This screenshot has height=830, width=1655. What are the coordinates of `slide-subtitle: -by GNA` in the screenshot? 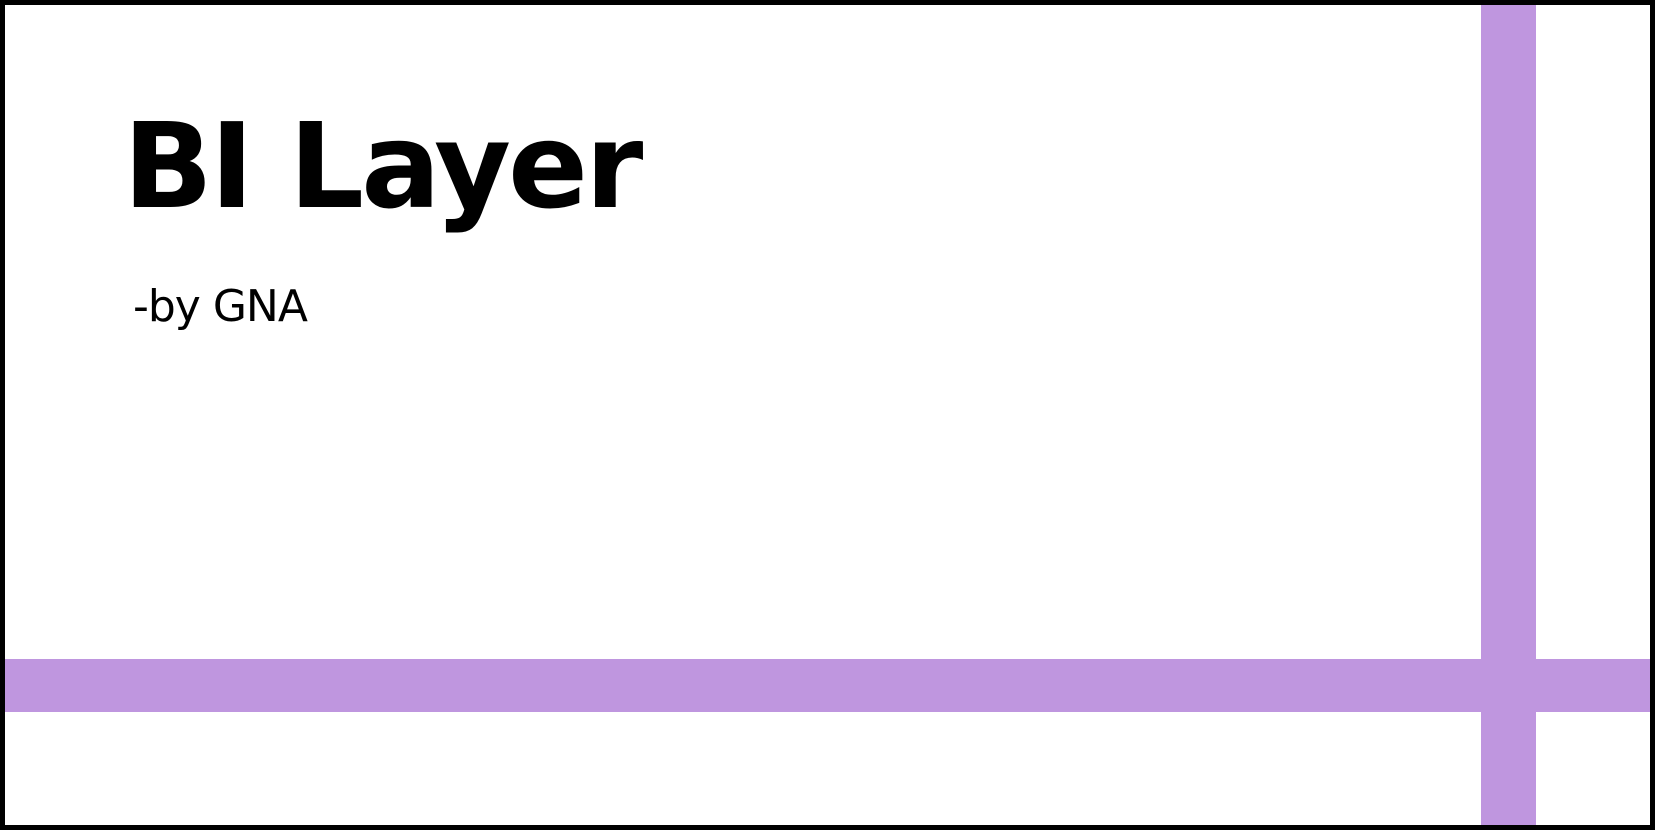 It's located at (220, 306).